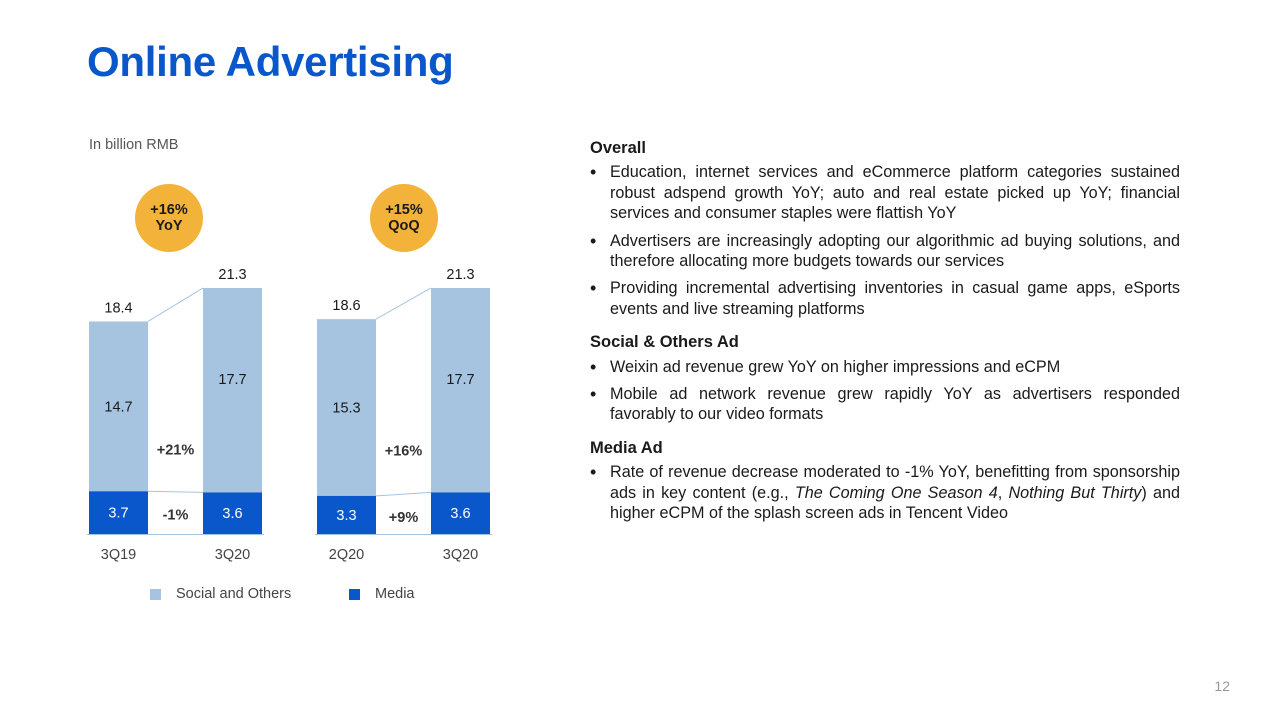 This screenshot has height=720, width=1280. Describe the element at coordinates (118, 555) in the screenshot. I see `tick-label: 3Q19` at that location.